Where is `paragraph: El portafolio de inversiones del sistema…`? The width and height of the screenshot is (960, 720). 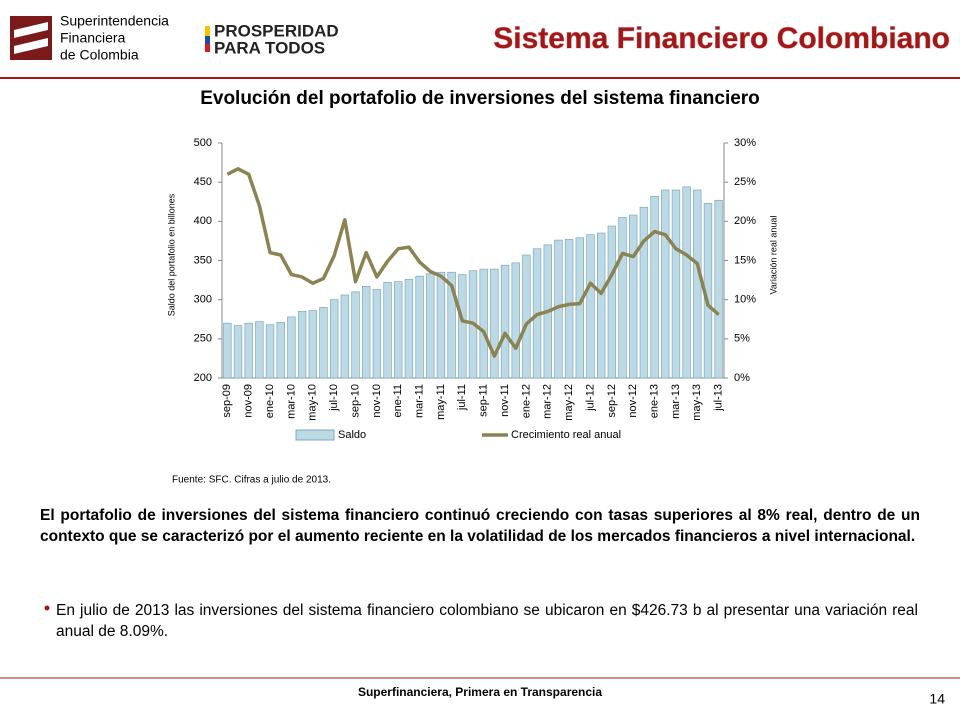
paragraph: El portafolio de inversiones del sistema… is located at coordinates (480, 526).